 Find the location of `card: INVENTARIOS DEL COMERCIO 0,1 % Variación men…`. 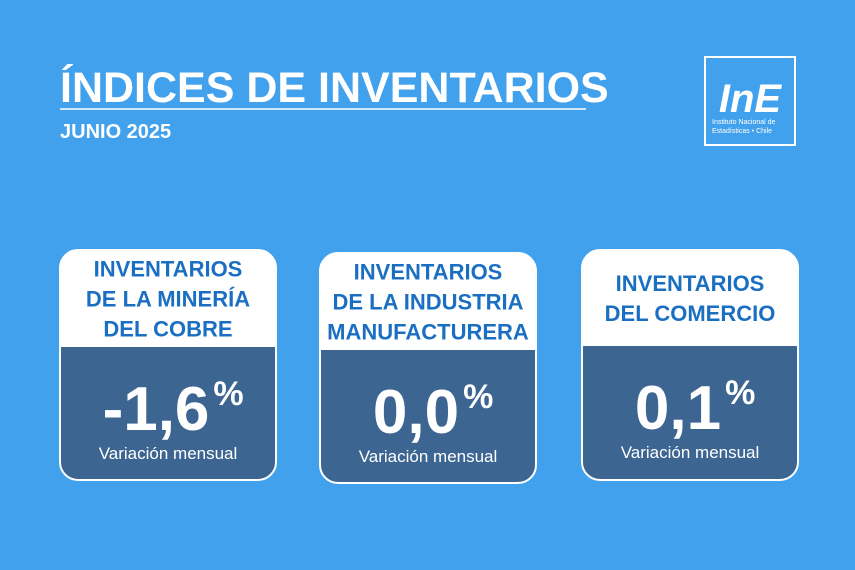

card: INVENTARIOS DEL COMERCIO 0,1 % Variación men… is located at coordinates (690, 365).